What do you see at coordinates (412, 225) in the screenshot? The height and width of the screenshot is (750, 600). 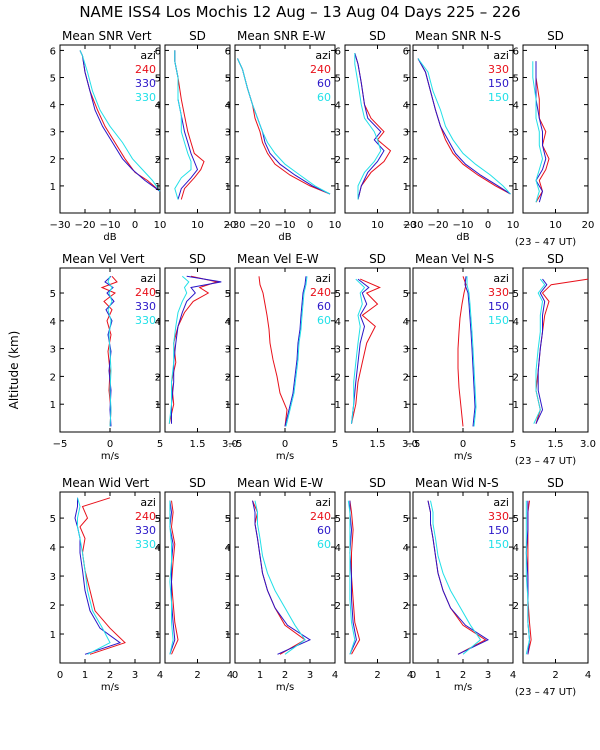 I see `x-tick-label: −30` at bounding box center [412, 225].